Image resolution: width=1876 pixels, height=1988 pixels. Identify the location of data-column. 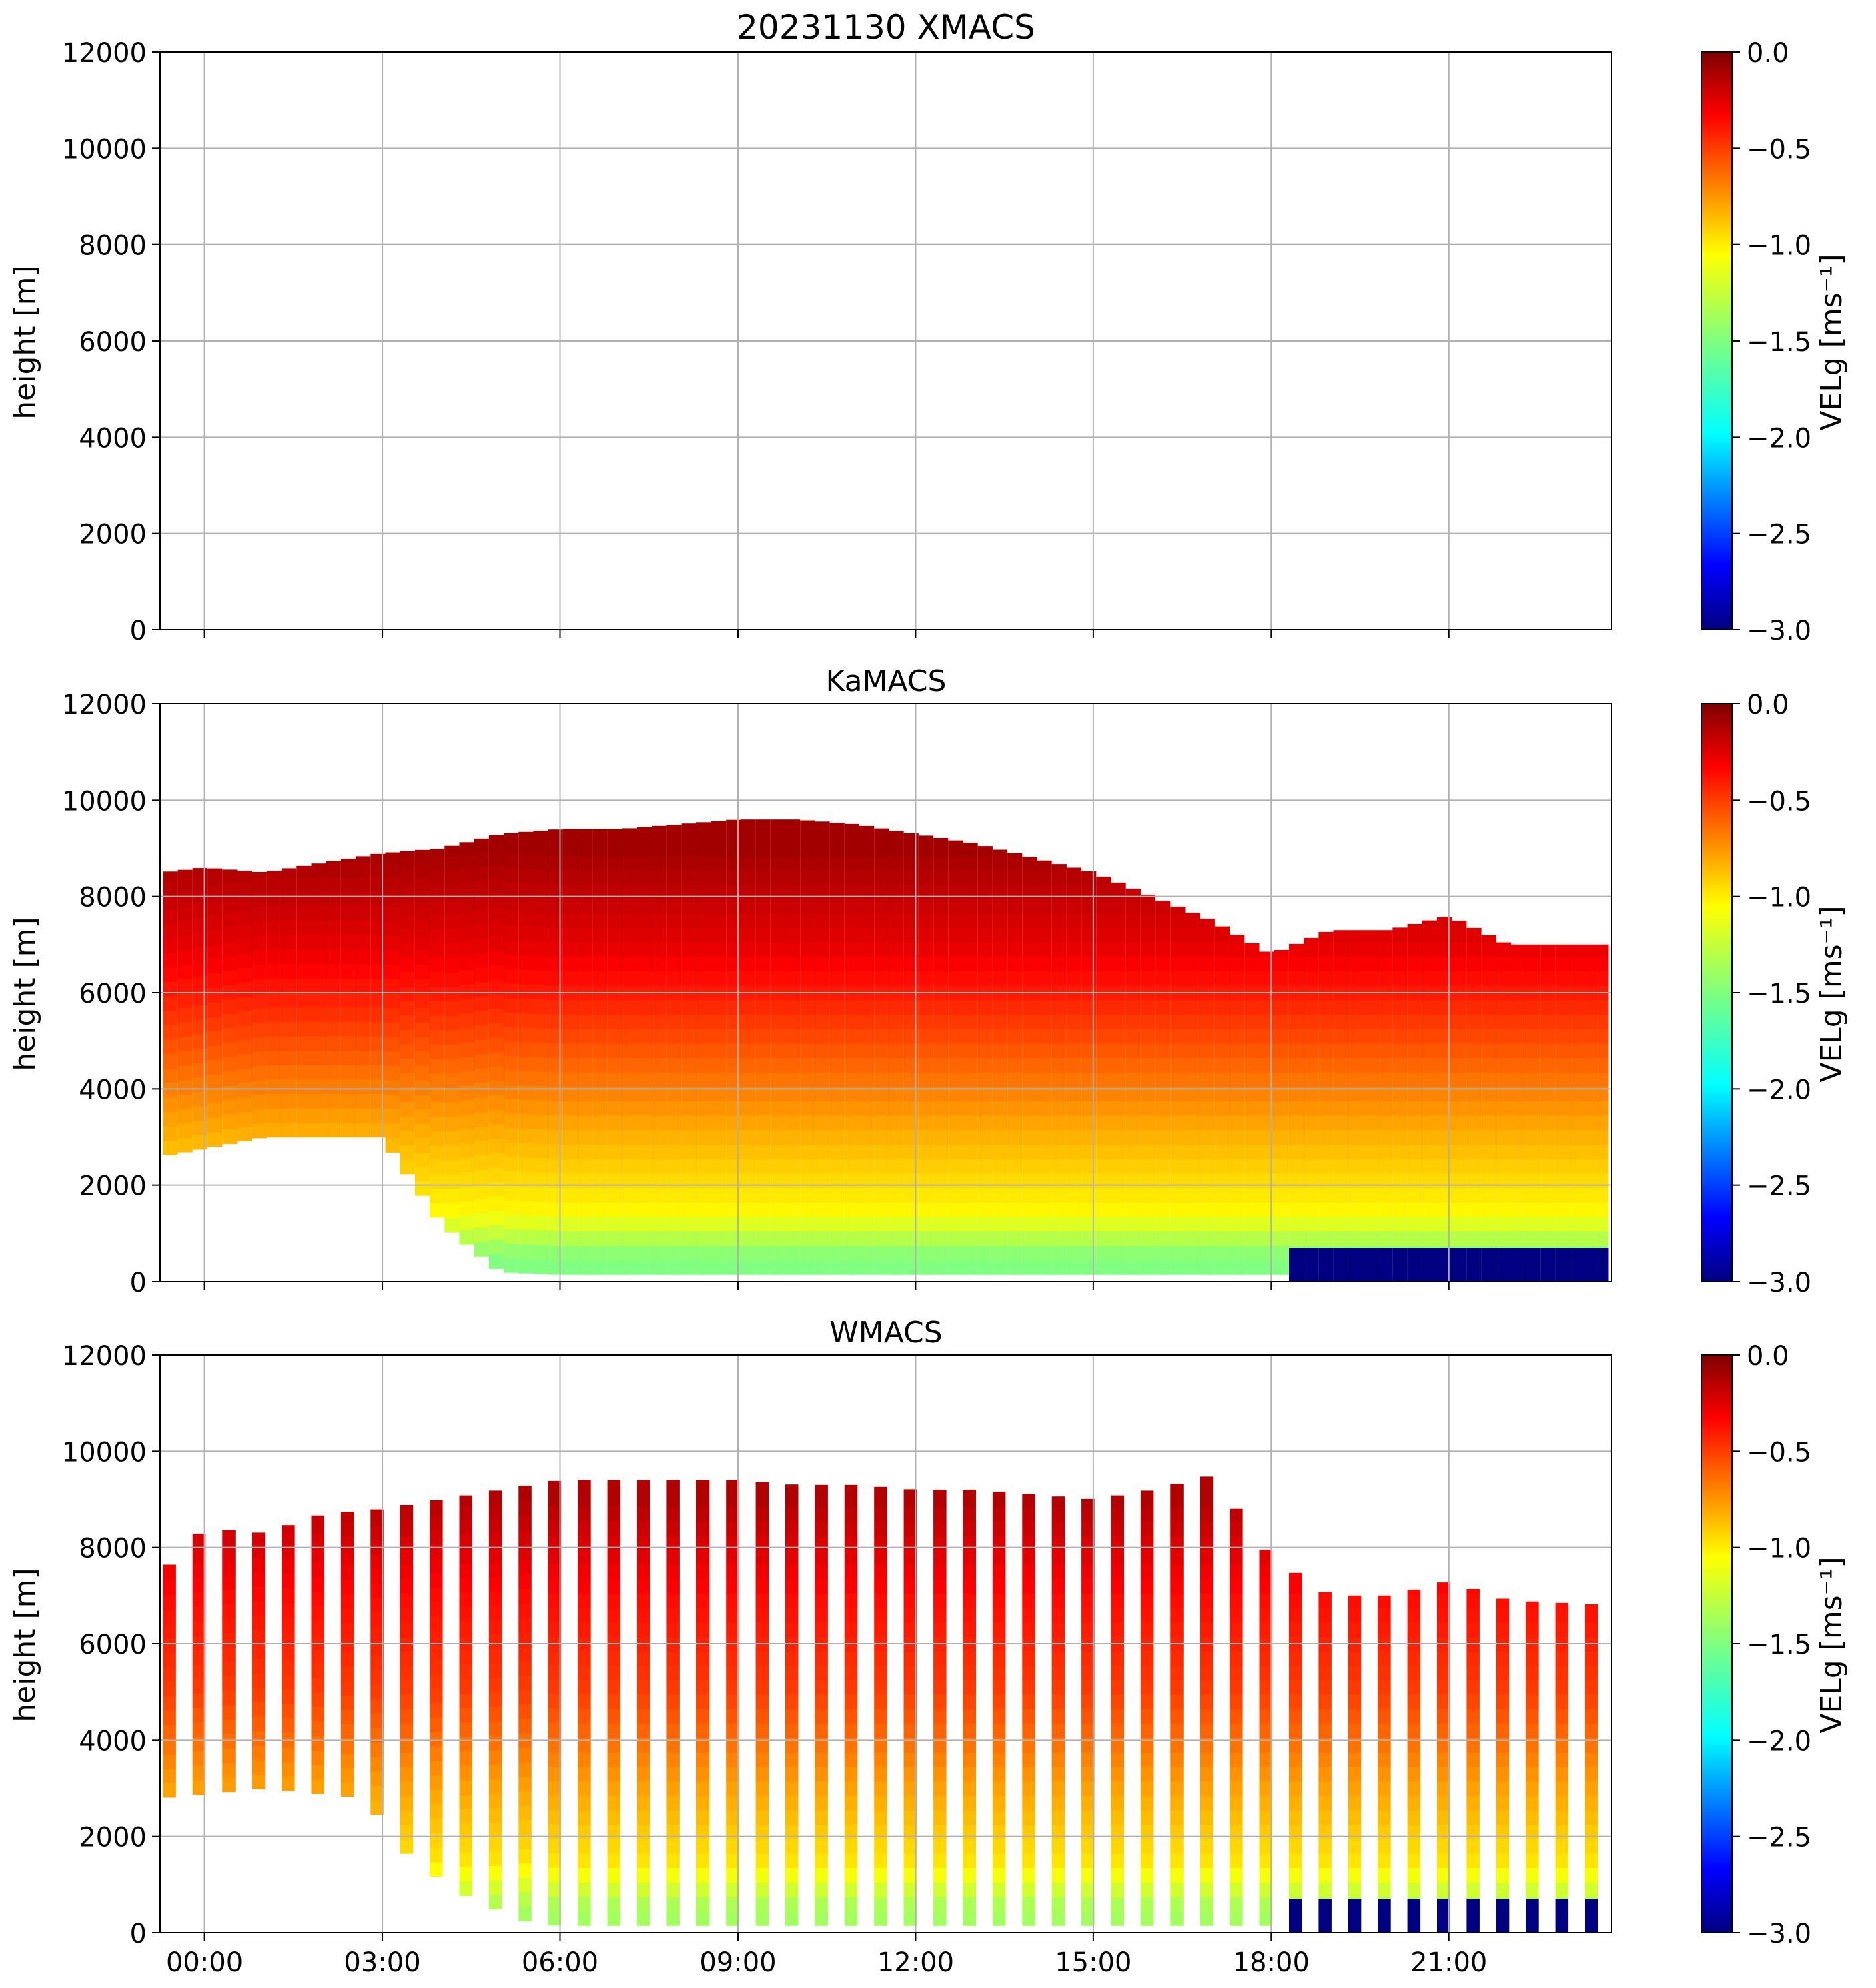
(1207, 1097).